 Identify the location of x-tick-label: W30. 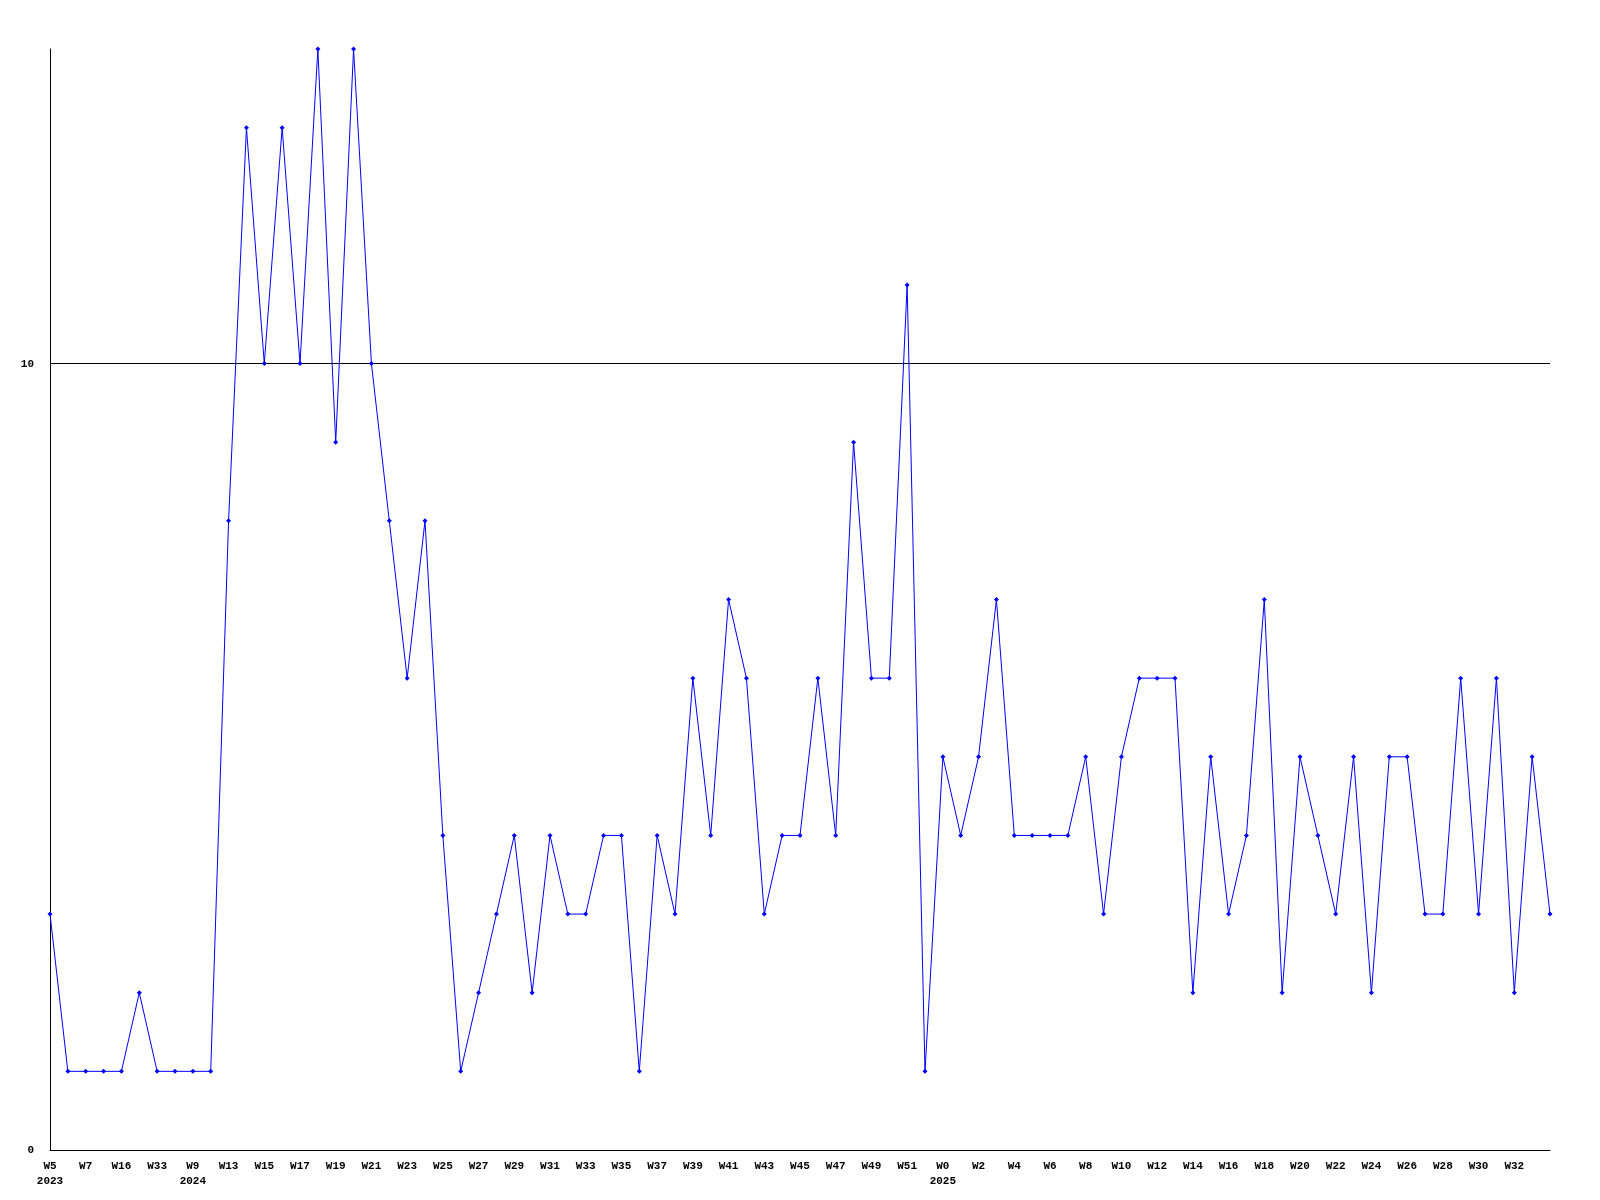
(1478, 1165).